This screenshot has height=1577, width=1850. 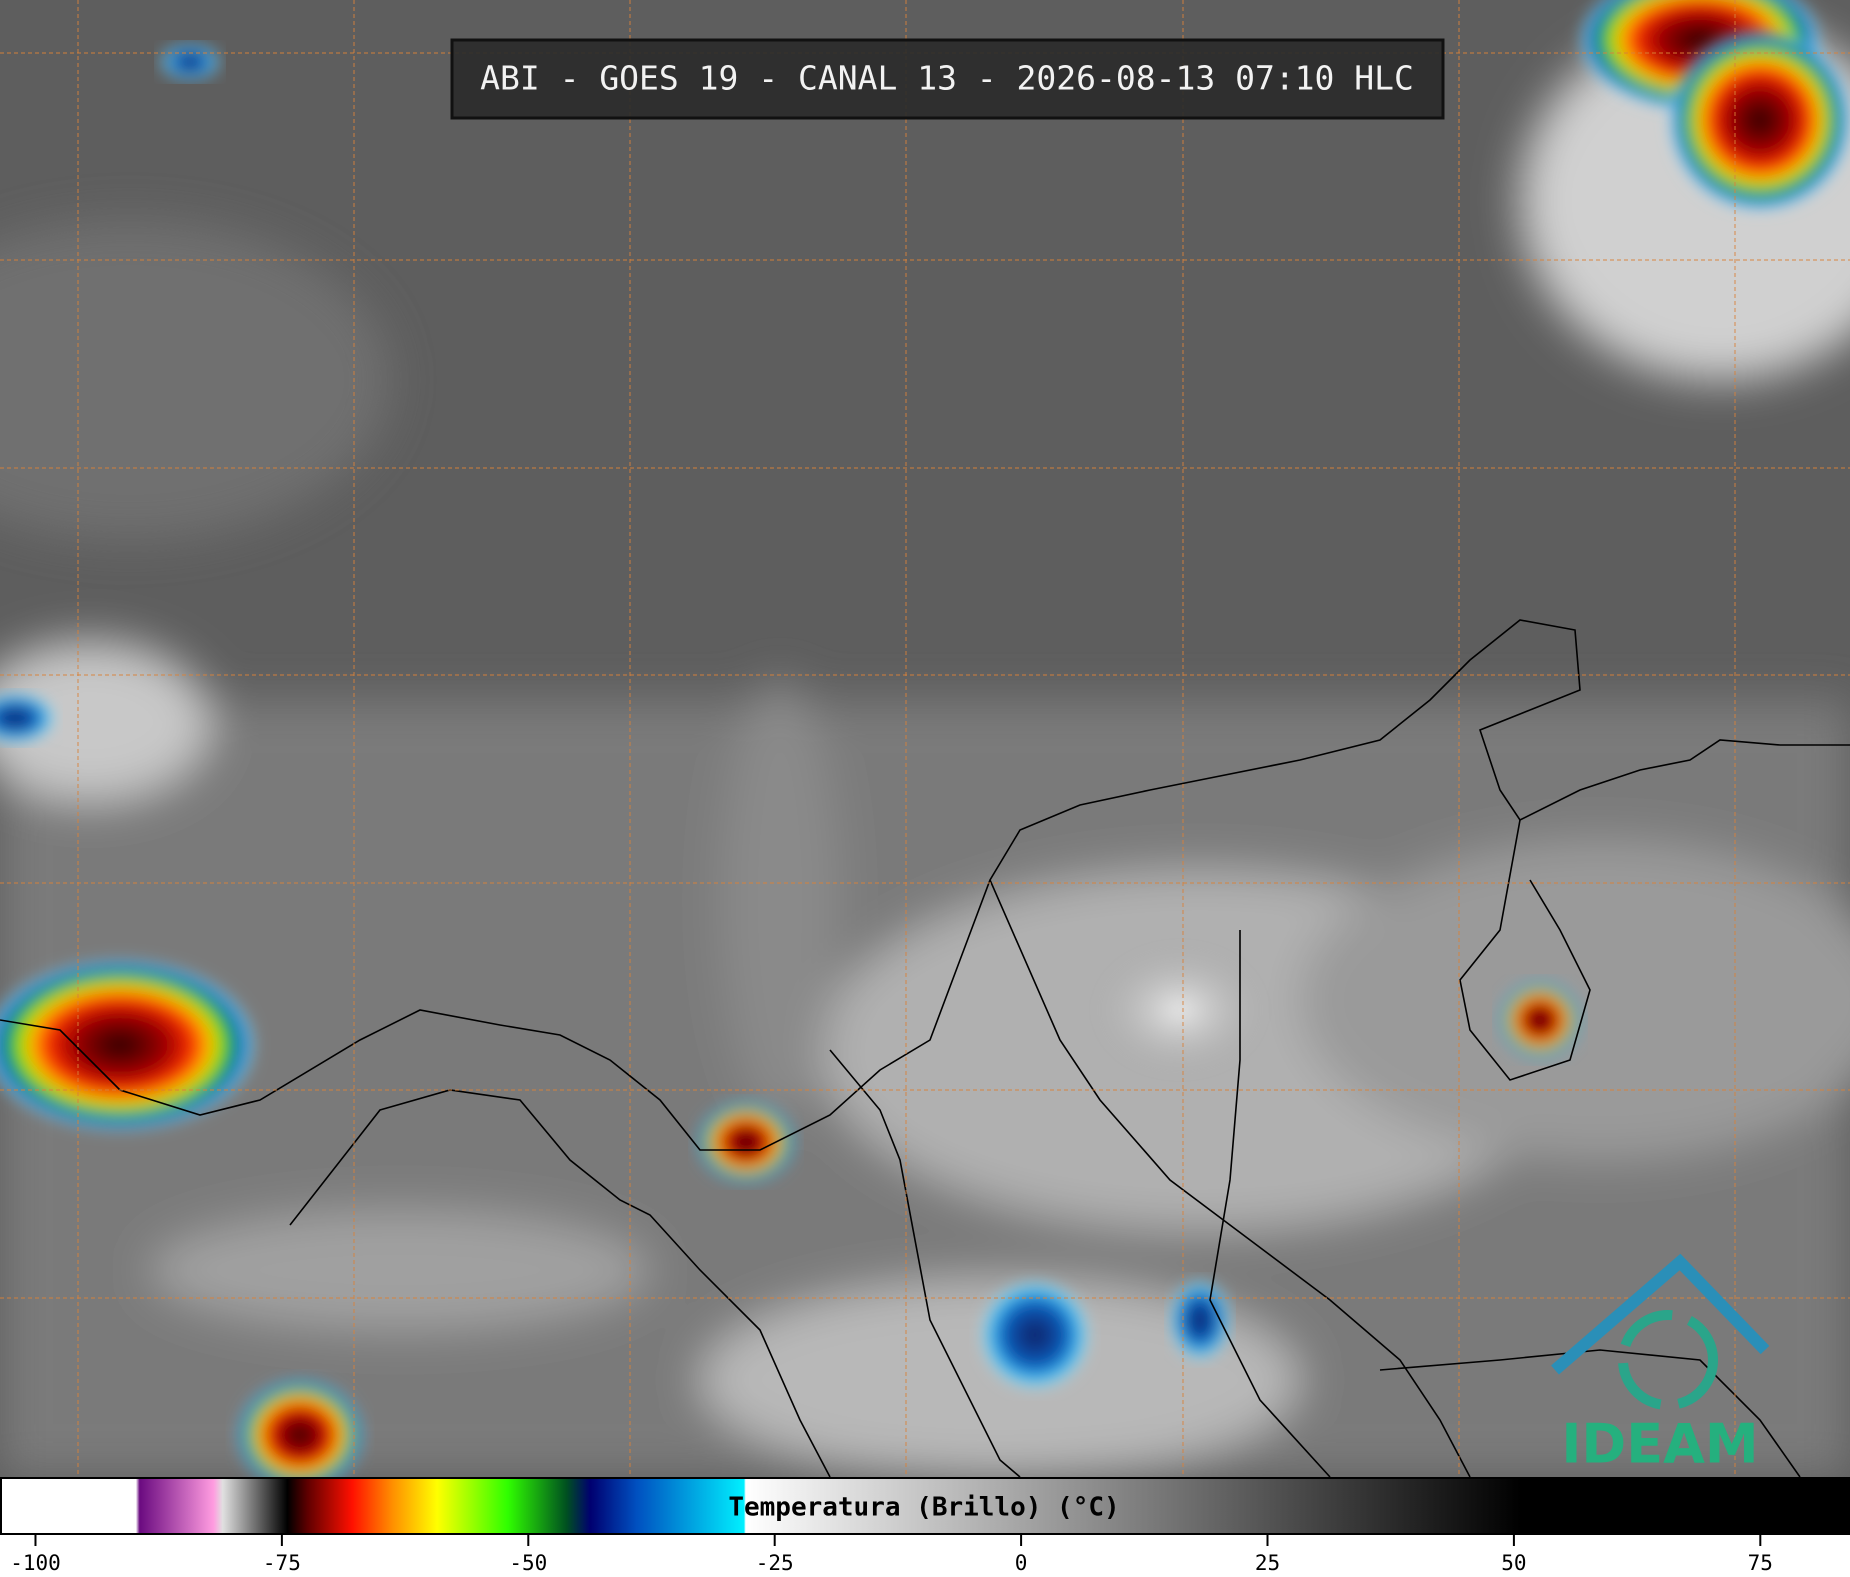 What do you see at coordinates (1668, 1360) in the screenshot?
I see `logo-swirl` at bounding box center [1668, 1360].